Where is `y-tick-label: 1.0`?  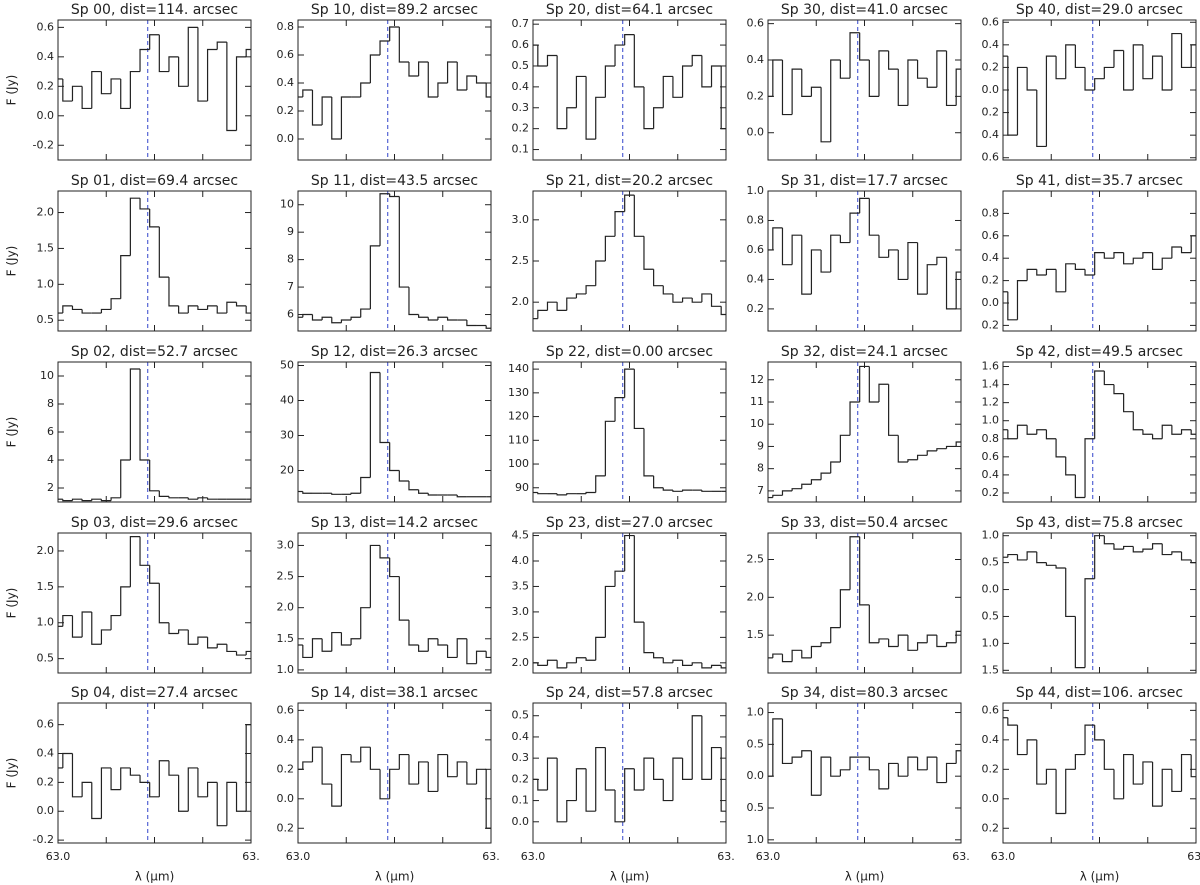 y-tick-label: 1.0 is located at coordinates (46, 622).